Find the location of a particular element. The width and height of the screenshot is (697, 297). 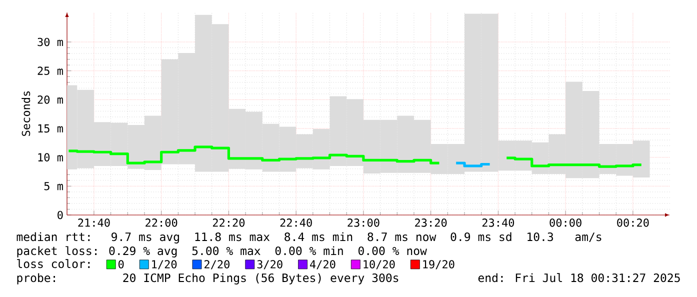

y-tick-label: 25 m is located at coordinates (50, 70).